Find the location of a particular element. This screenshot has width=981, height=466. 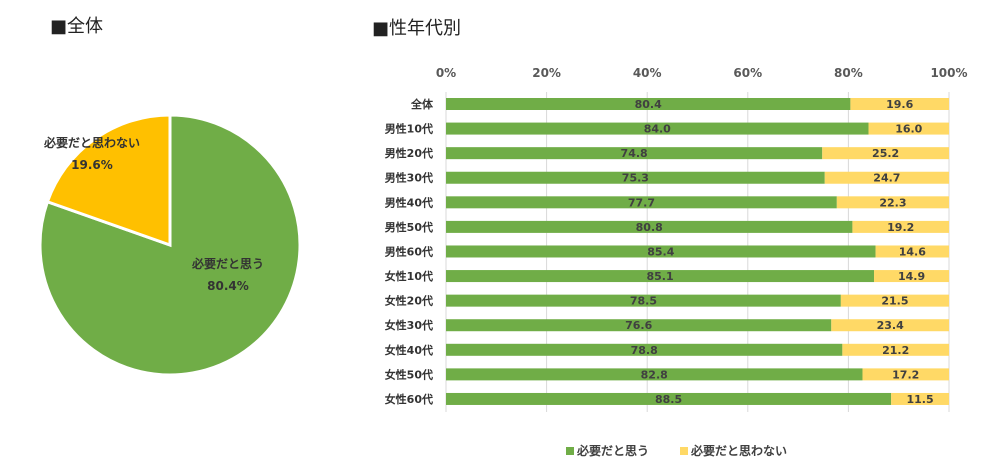

bar-value-label: 77.7 is located at coordinates (641, 202).